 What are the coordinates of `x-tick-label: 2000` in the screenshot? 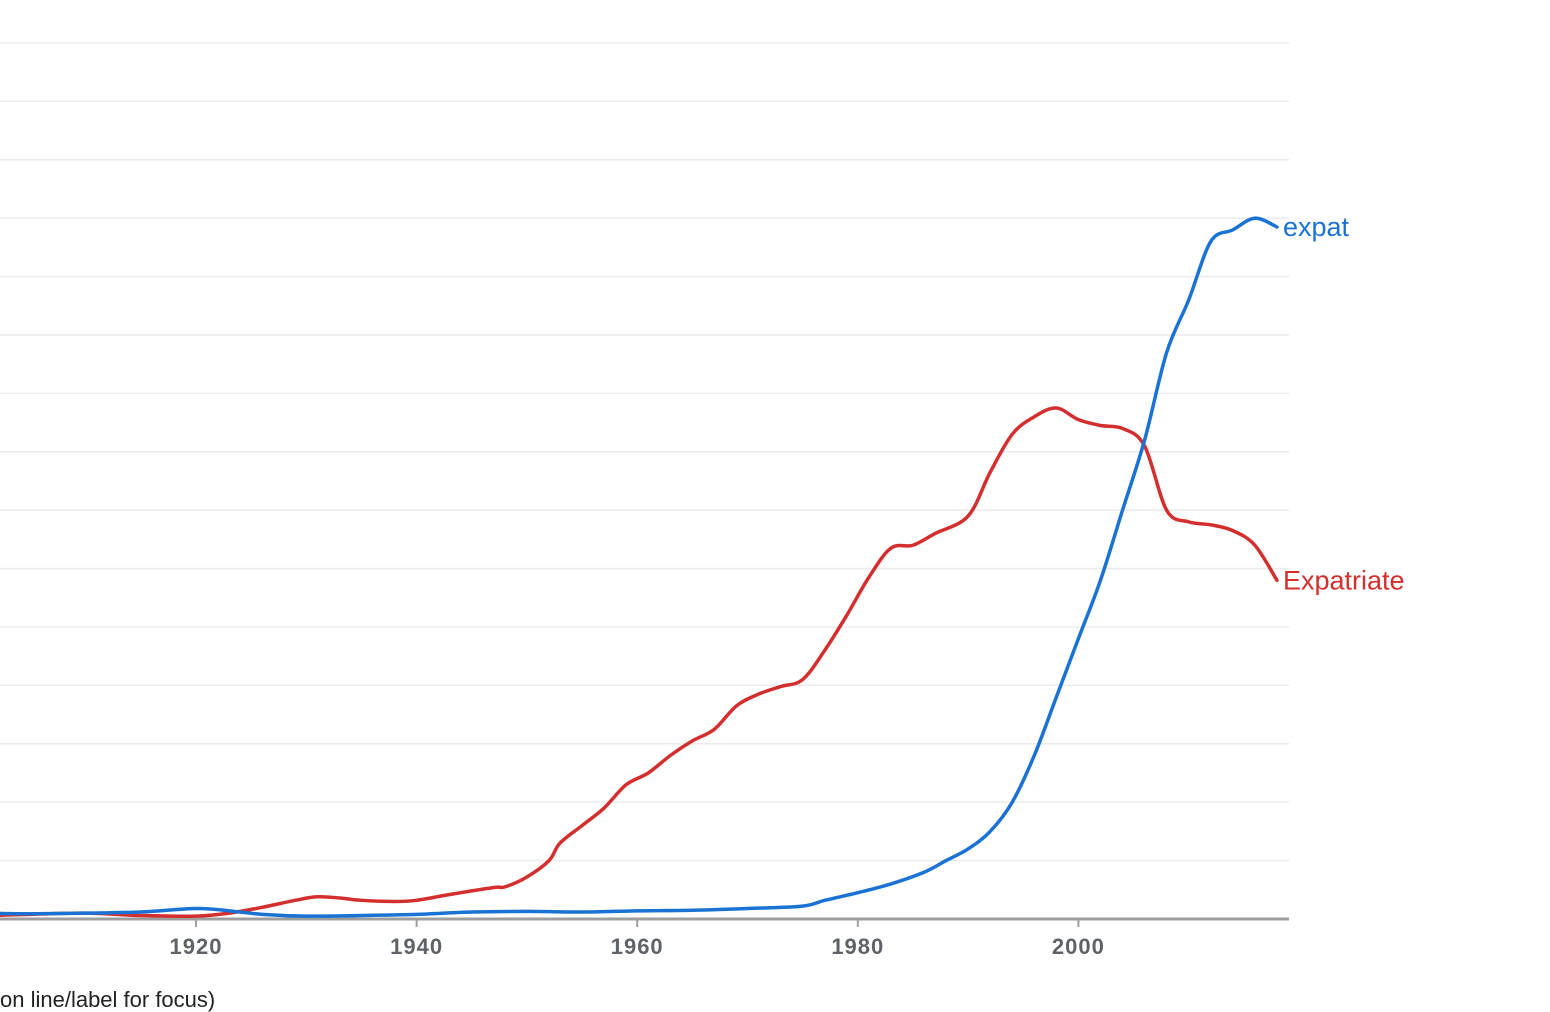 It's located at (1078, 946).